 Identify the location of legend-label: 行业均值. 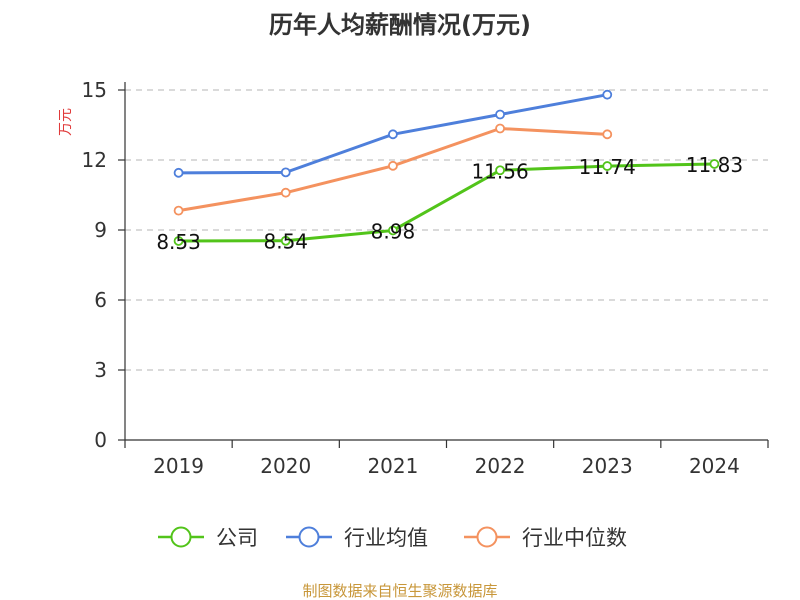
(386, 538).